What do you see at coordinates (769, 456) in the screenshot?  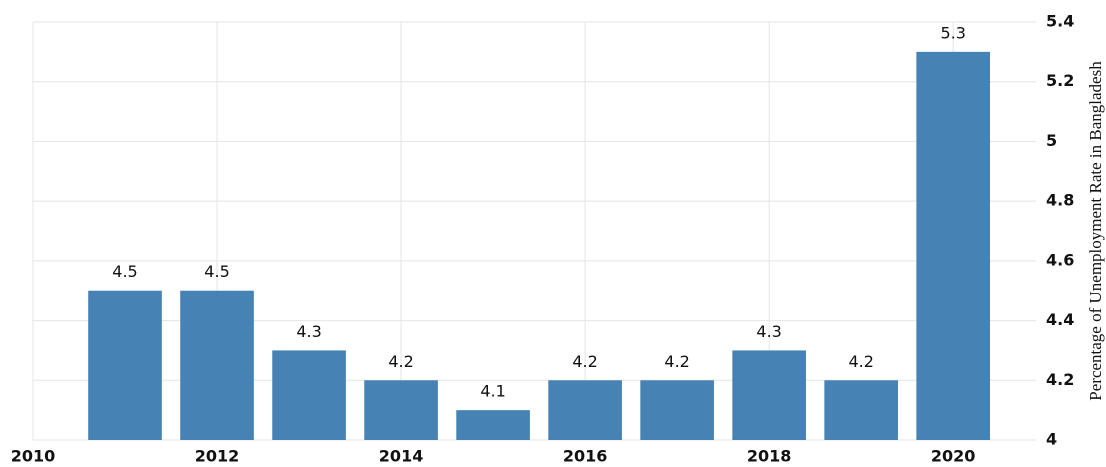 I see `x-tick-label: 2018` at bounding box center [769, 456].